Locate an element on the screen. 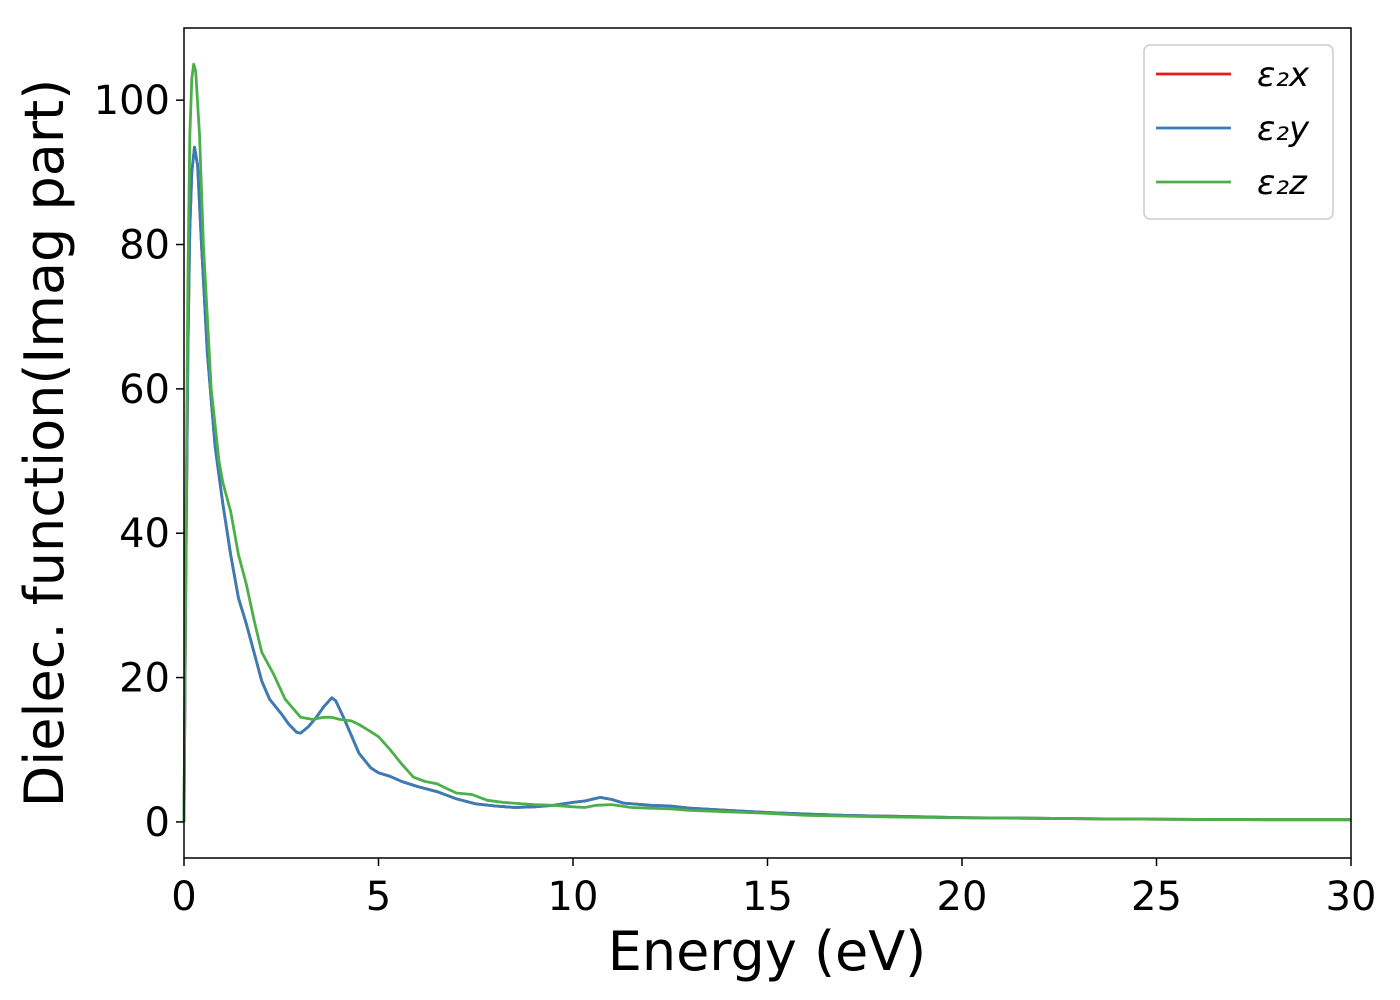 The width and height of the screenshot is (1400, 1000). x-axis-title: Energy (eV) is located at coordinates (767, 951).